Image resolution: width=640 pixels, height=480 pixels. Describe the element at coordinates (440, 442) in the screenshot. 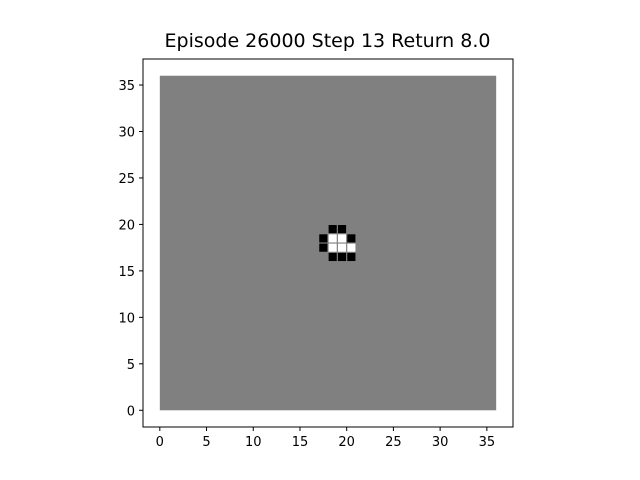

I see `x-tick-label: 30` at that location.